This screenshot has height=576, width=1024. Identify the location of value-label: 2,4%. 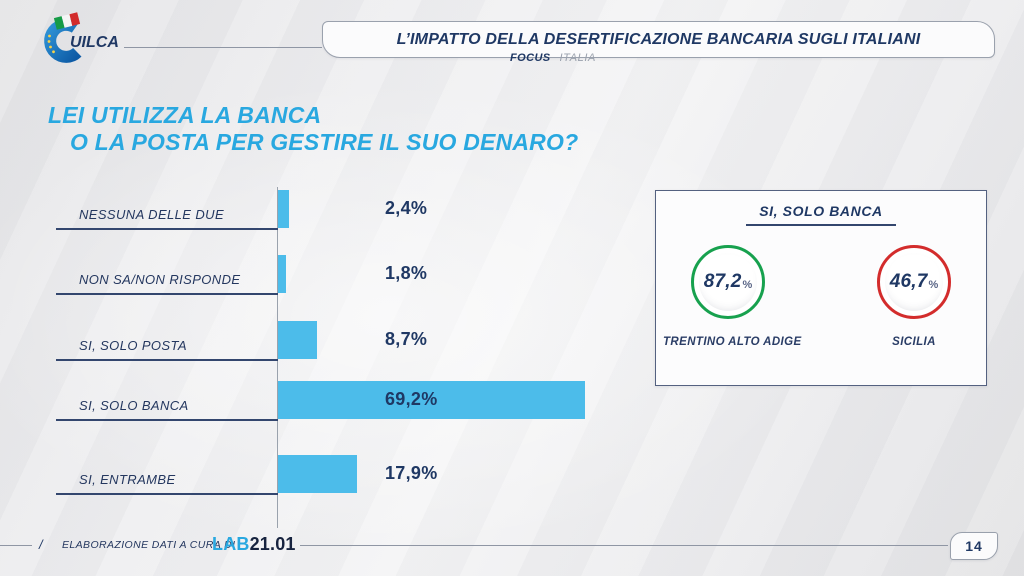
(406, 208).